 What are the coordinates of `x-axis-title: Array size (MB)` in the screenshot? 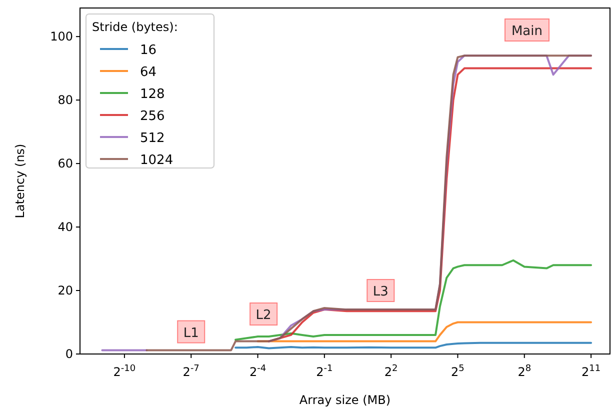 It's located at (345, 400).